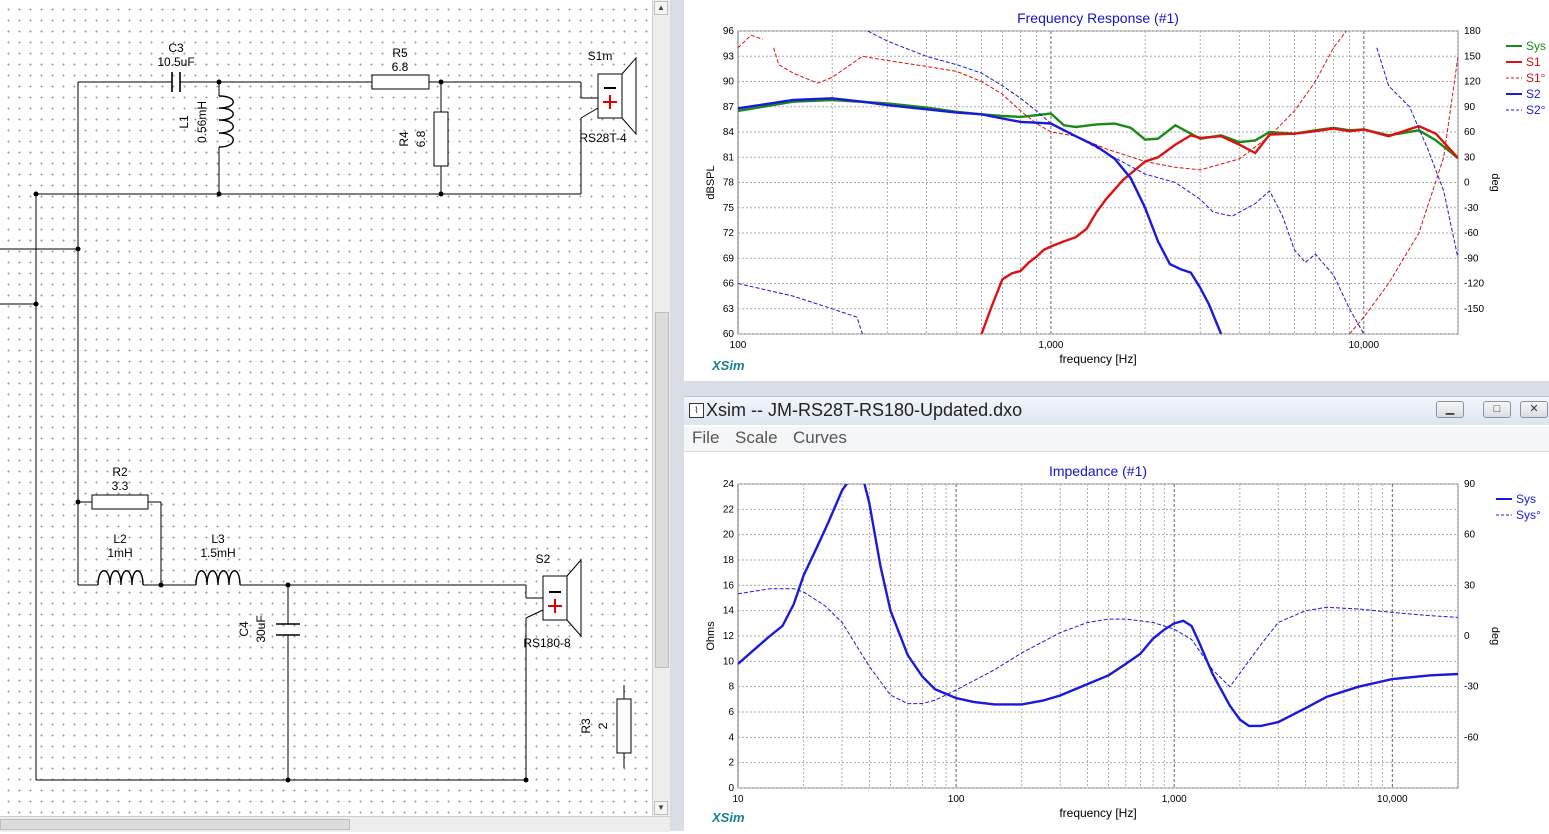 The width and height of the screenshot is (1549, 834). What do you see at coordinates (731, 712) in the screenshot?
I see `y-tick-label: 6` at bounding box center [731, 712].